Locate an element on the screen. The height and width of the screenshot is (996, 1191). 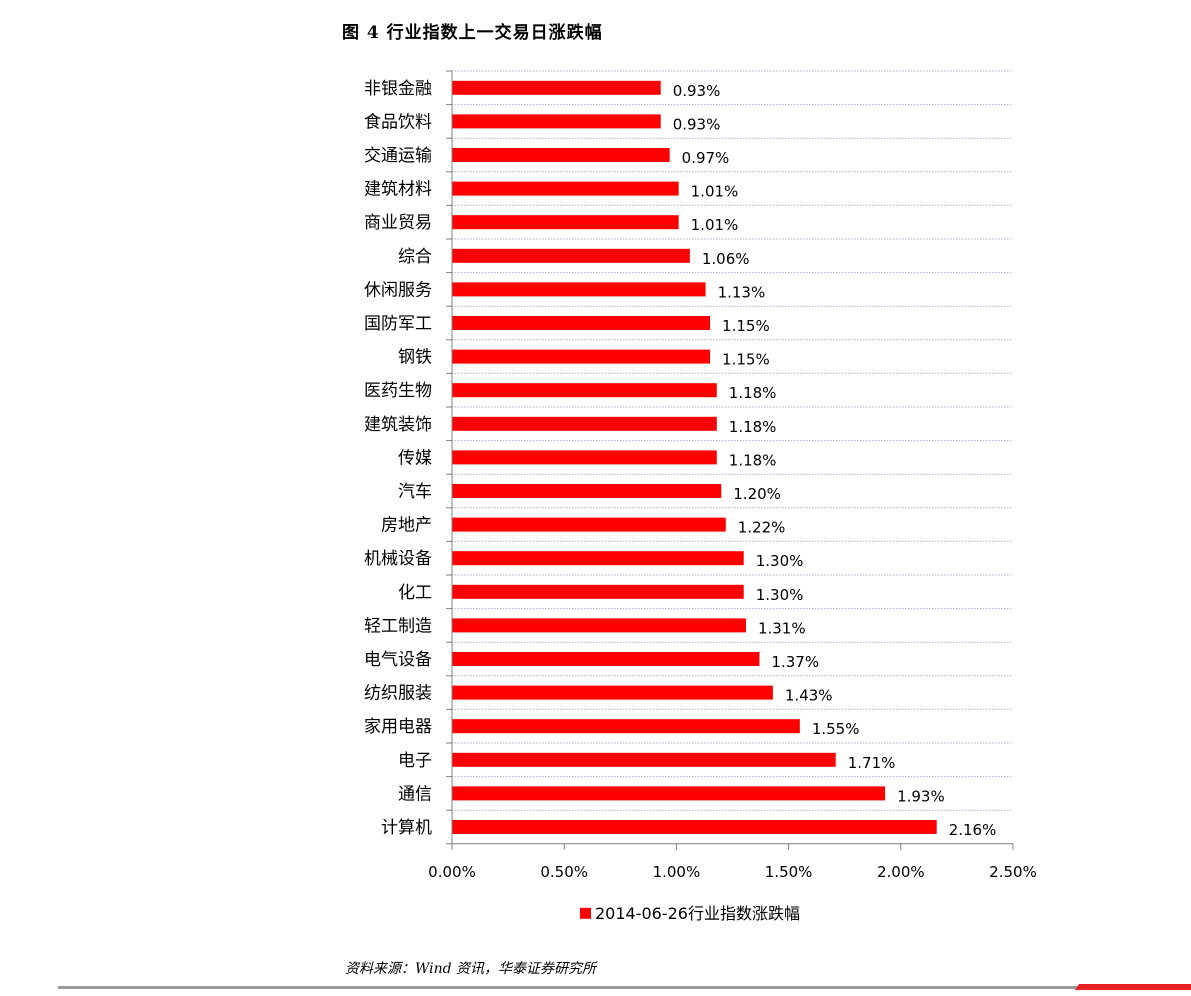
data-label: 1.93% is located at coordinates (921, 796).